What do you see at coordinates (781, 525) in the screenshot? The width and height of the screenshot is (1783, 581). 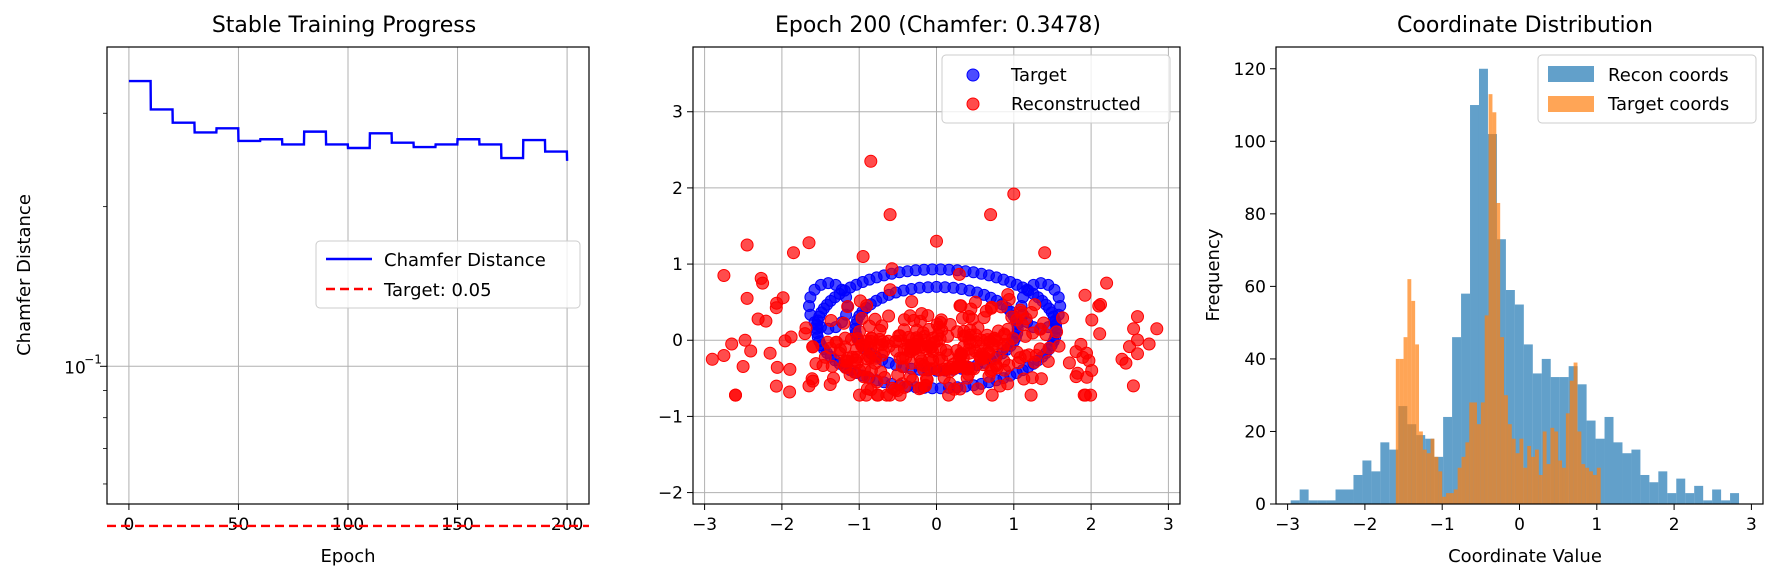 I see `x-tick-label: −2` at bounding box center [781, 525].